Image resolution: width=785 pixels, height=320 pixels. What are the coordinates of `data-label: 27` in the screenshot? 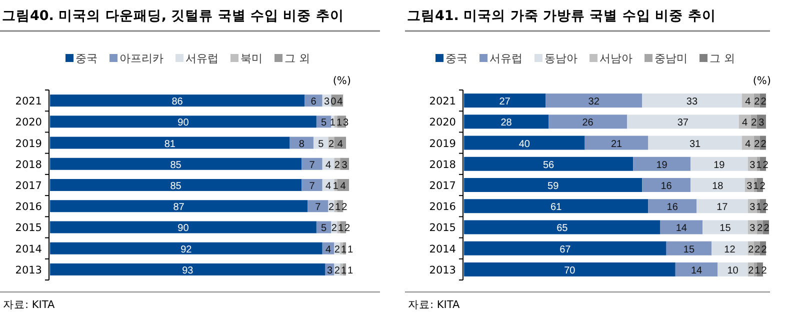 It's located at (505, 102).